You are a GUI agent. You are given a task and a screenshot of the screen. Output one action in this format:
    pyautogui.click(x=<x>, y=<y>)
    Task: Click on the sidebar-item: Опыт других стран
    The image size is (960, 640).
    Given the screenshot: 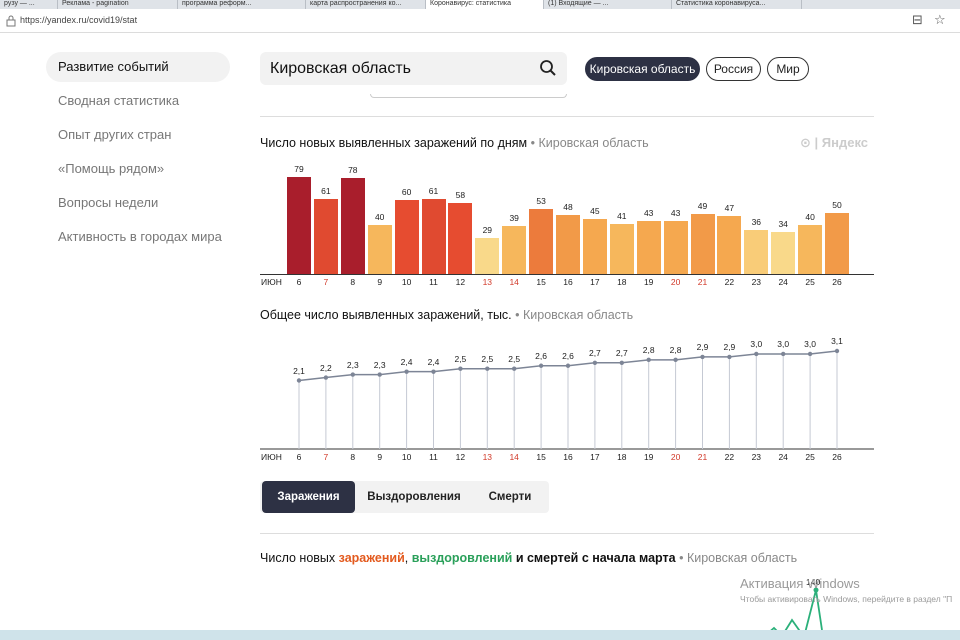 What is the action you would take?
    pyautogui.click(x=115, y=134)
    